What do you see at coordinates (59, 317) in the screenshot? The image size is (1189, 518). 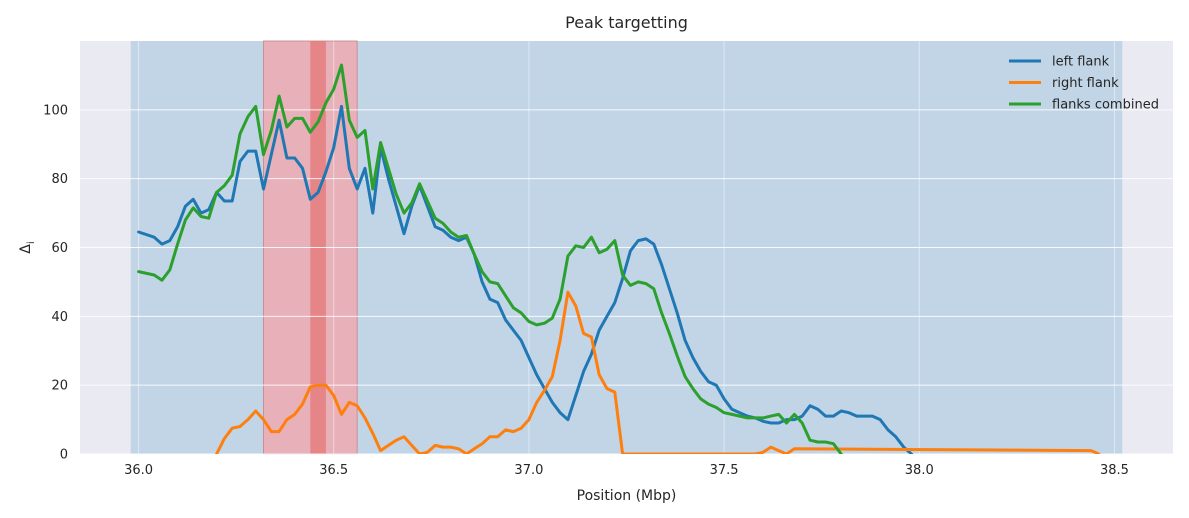 I see `y-tick-label: 40` at bounding box center [59, 317].